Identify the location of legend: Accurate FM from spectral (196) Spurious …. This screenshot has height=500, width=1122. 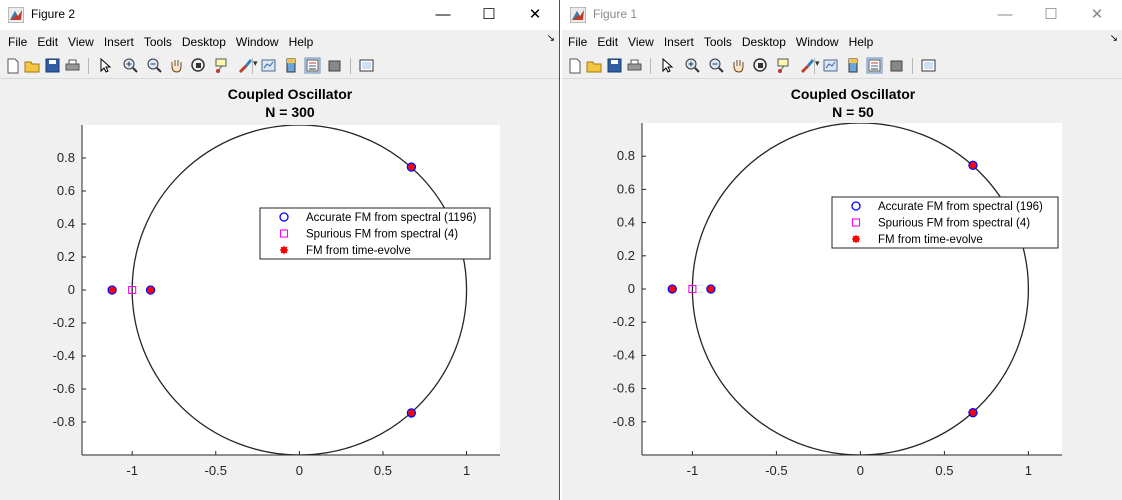
(945, 222).